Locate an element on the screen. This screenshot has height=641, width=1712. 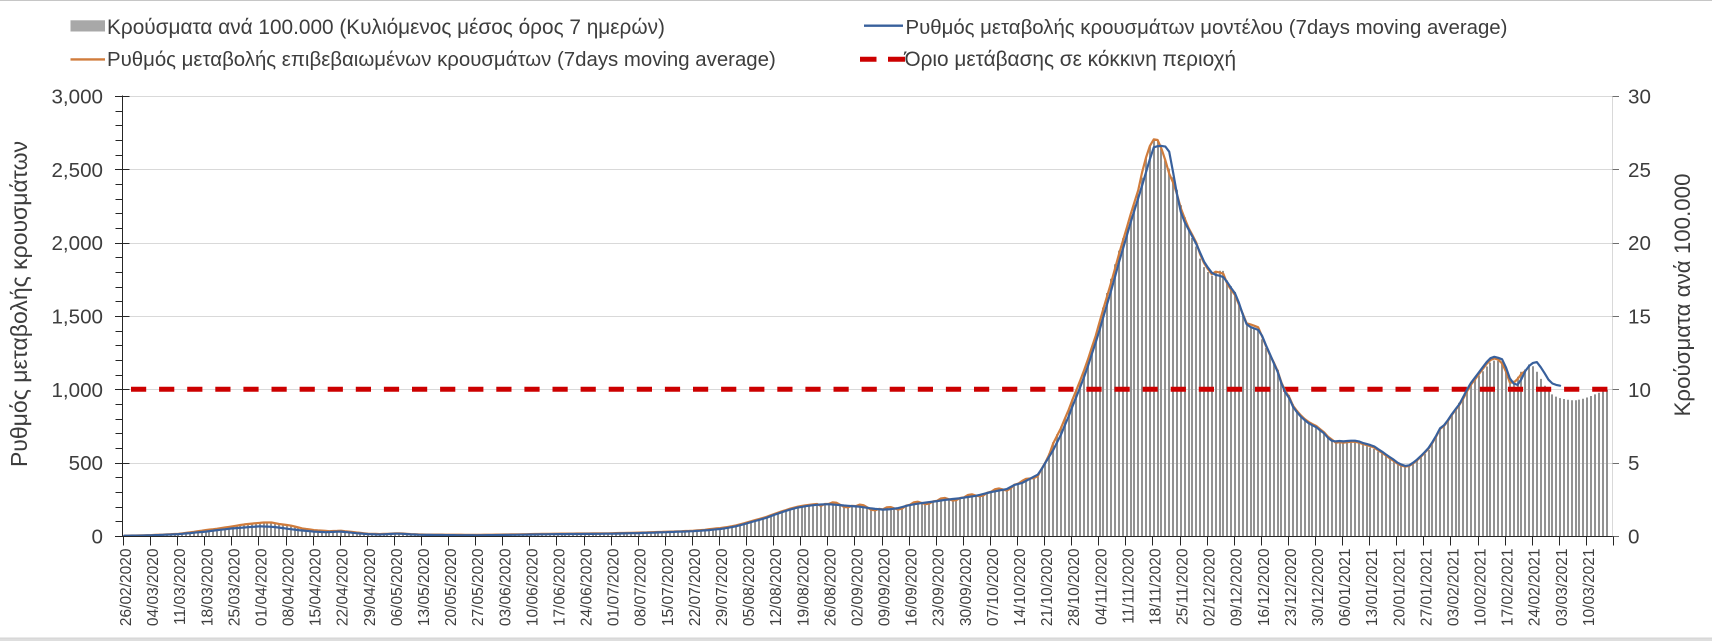
svg-text: 23/12/2020 is located at coordinates (1291, 587).